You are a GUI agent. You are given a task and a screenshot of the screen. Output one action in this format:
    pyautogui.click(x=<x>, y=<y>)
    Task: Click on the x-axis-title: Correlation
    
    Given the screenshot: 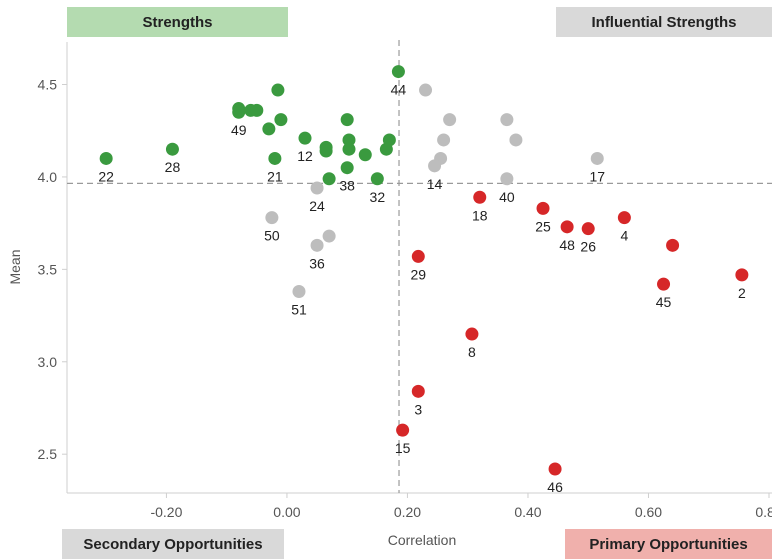 What is the action you would take?
    pyautogui.click(x=422, y=540)
    